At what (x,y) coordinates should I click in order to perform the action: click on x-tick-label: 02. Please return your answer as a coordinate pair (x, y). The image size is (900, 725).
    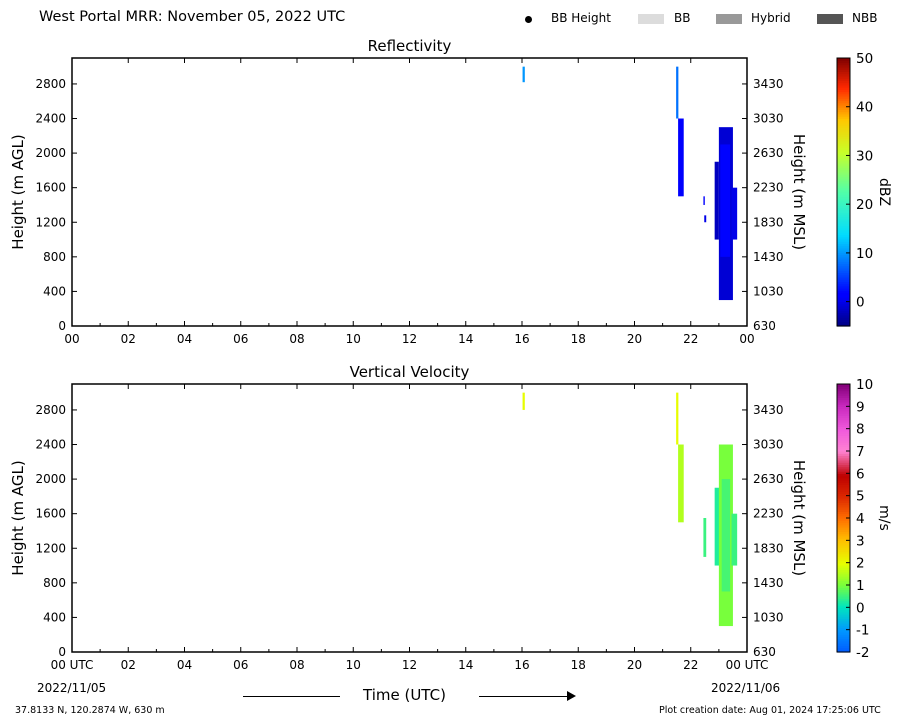
    Looking at the image, I should click on (128, 665).